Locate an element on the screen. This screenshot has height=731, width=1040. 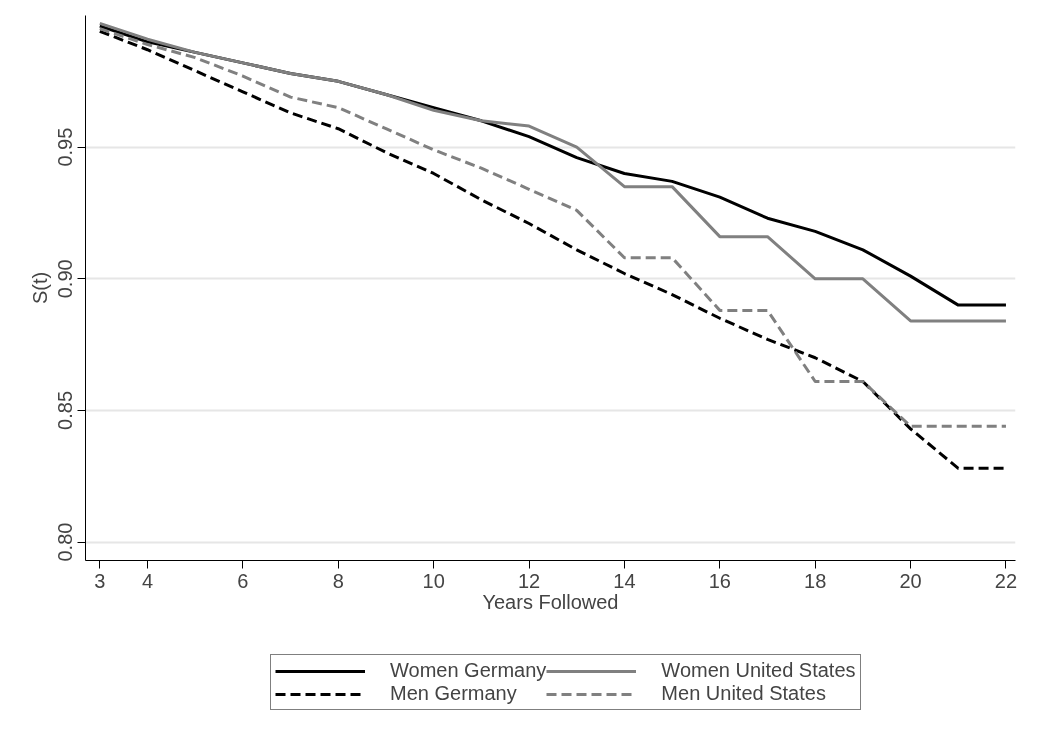
legend-label: Women United States is located at coordinates (758, 670).